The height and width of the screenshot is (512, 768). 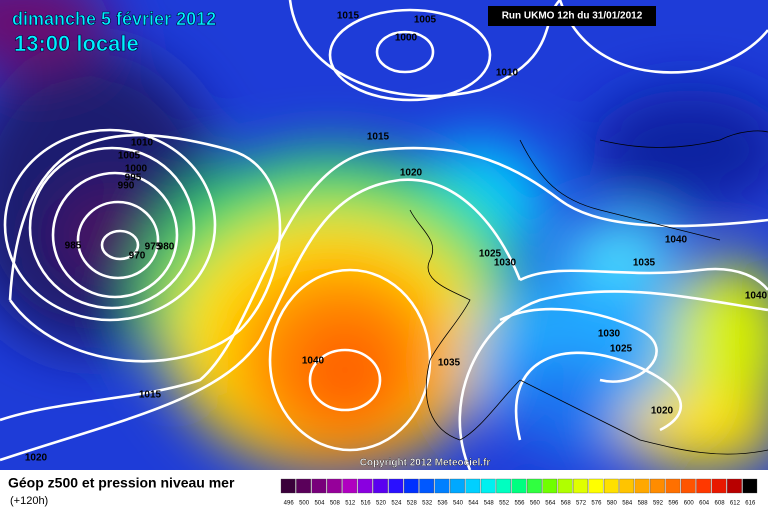 I want to click on scale-label: 612, so click(x=735, y=504).